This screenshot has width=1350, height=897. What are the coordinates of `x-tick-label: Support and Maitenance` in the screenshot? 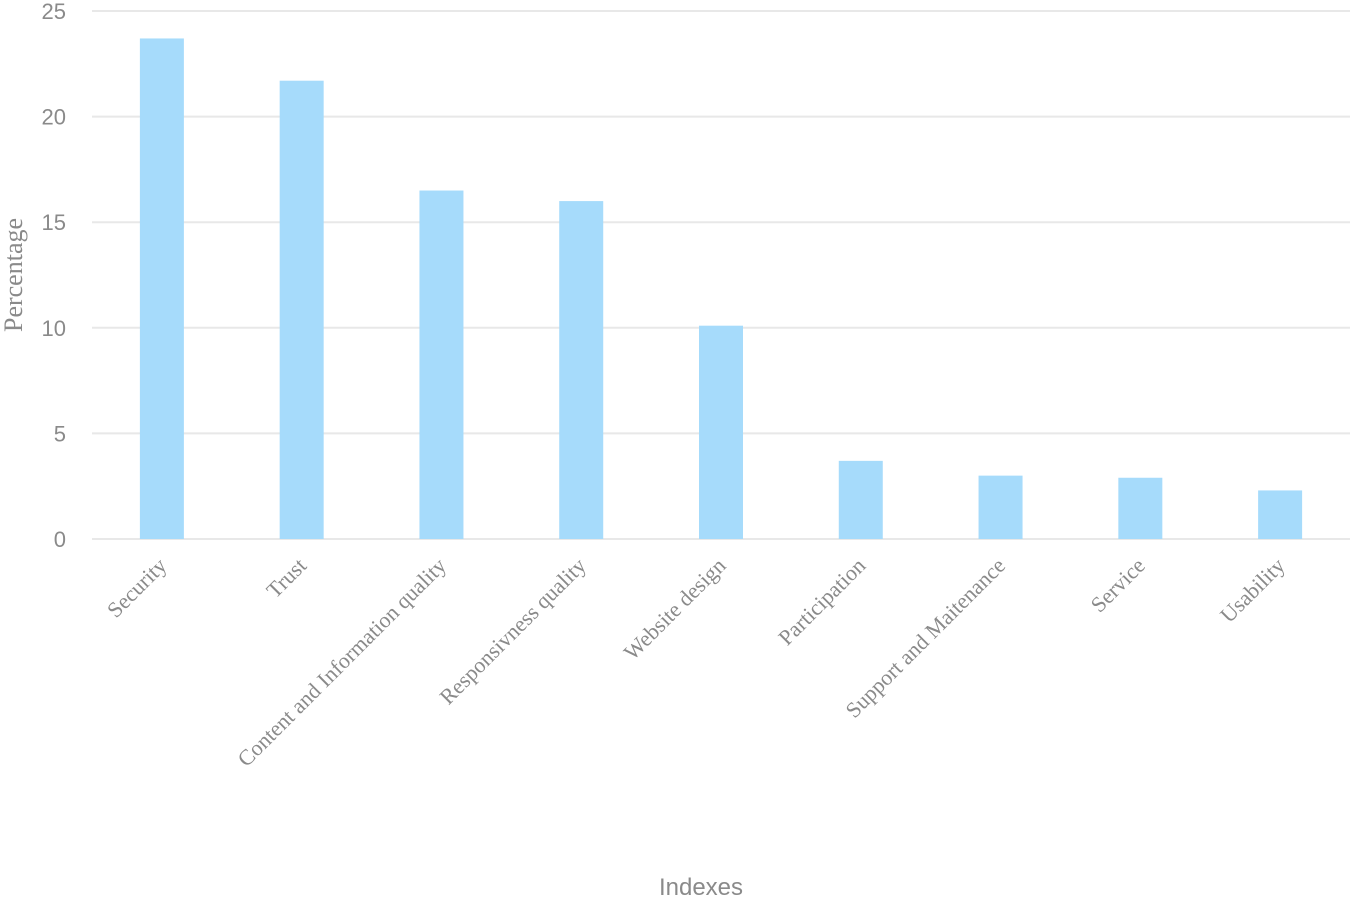 It's located at (925, 638).